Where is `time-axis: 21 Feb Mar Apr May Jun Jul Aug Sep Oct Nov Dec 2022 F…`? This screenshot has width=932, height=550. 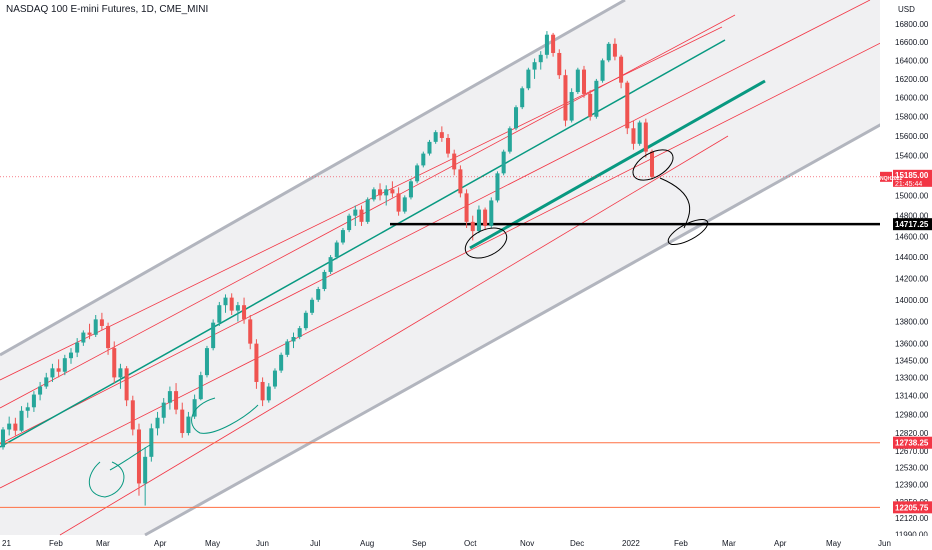
time-axis: 21 Feb Mar Apr May Jun Jul Aug Sep Oct Nov Dec 2022 F… is located at coordinates (466, 543).